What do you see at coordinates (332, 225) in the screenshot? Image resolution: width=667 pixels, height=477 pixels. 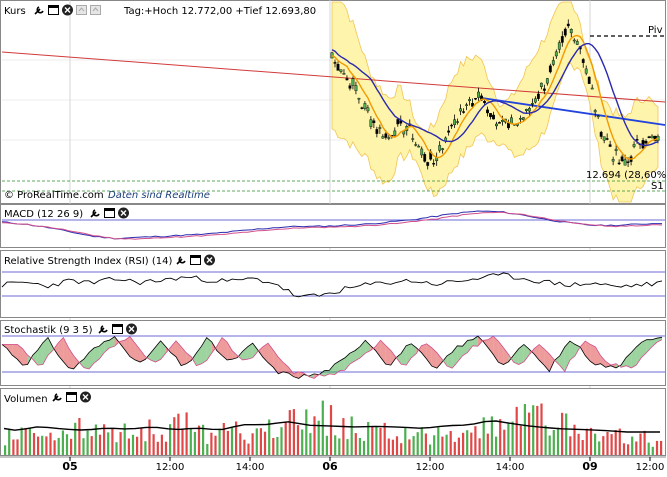 I see `macd-signal-line` at bounding box center [332, 225].